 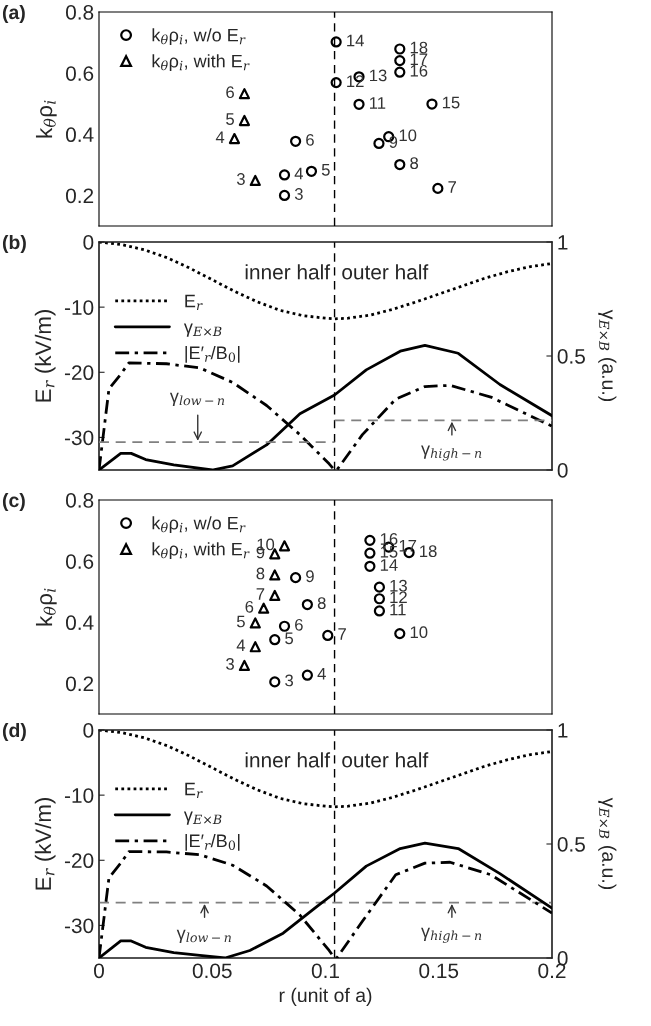 I want to click on x-tick-label: 0.05, so click(x=212, y=971).